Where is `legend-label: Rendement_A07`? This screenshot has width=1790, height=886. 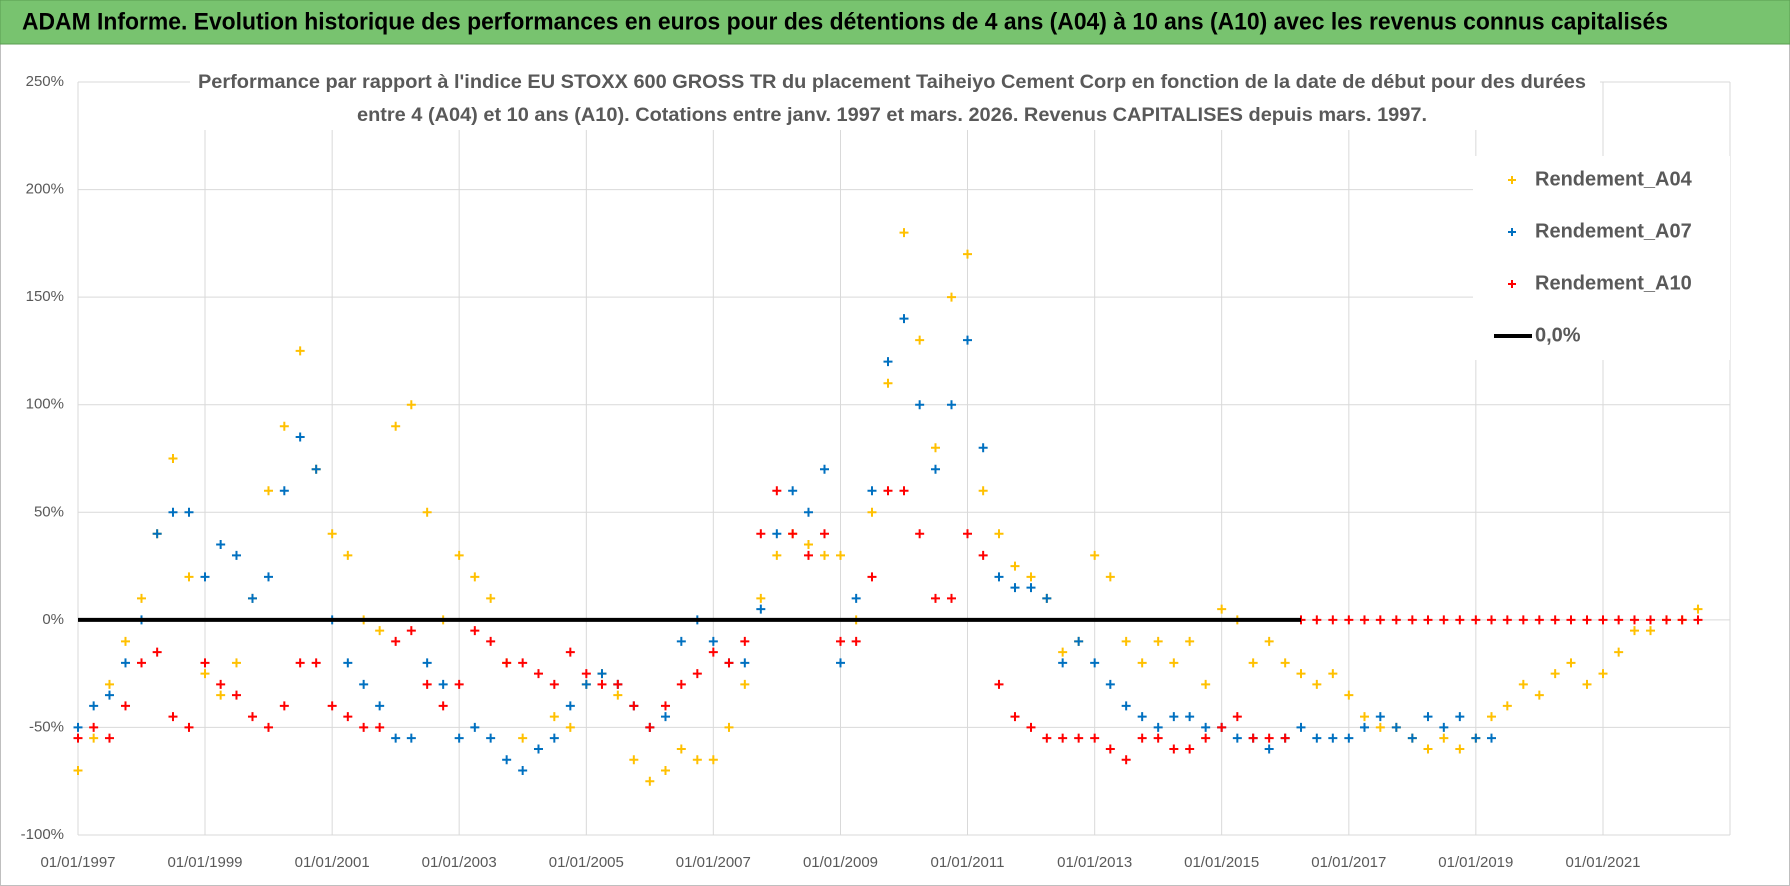
legend-label: Rendement_A07 is located at coordinates (1613, 231).